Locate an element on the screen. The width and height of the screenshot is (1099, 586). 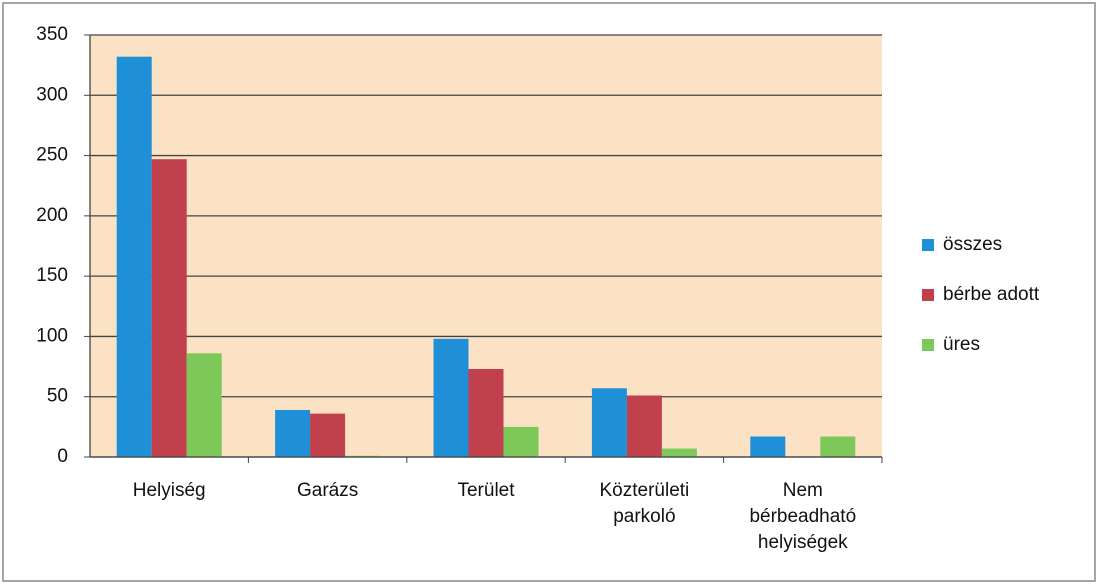
x-tick-label: Nem bérbeadható helyiségek is located at coordinates (803, 516).